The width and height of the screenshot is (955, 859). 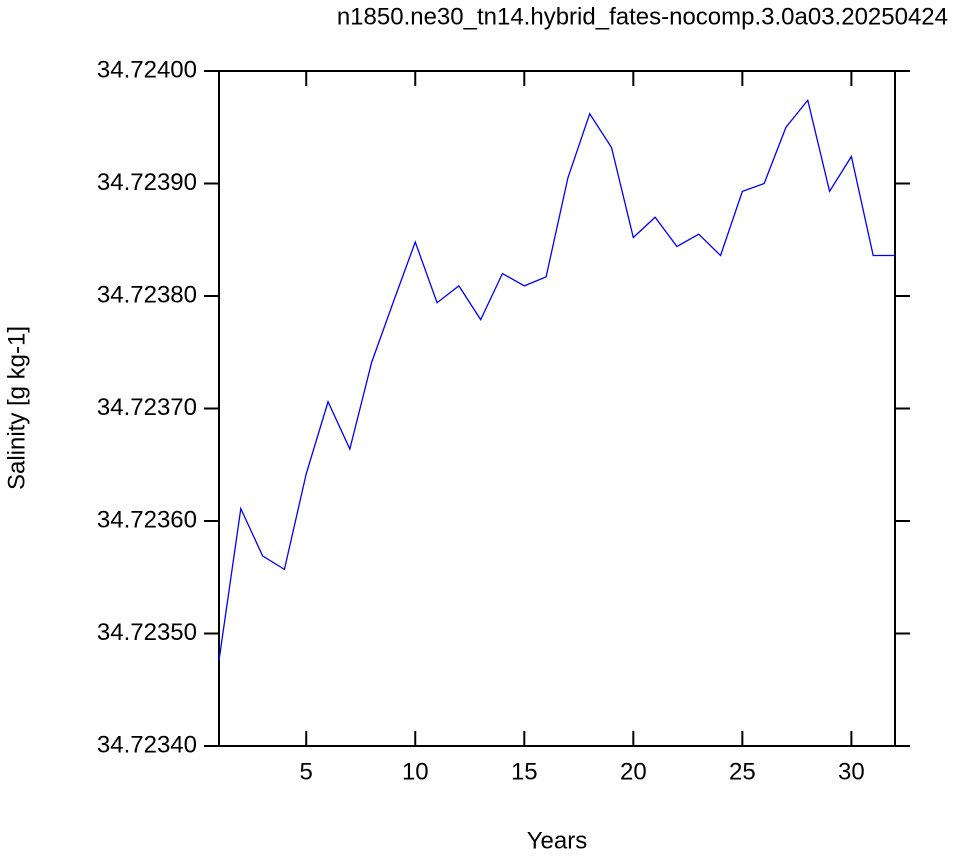 What do you see at coordinates (147, 632) in the screenshot?
I see `y-tick-label: 34.72350` at bounding box center [147, 632].